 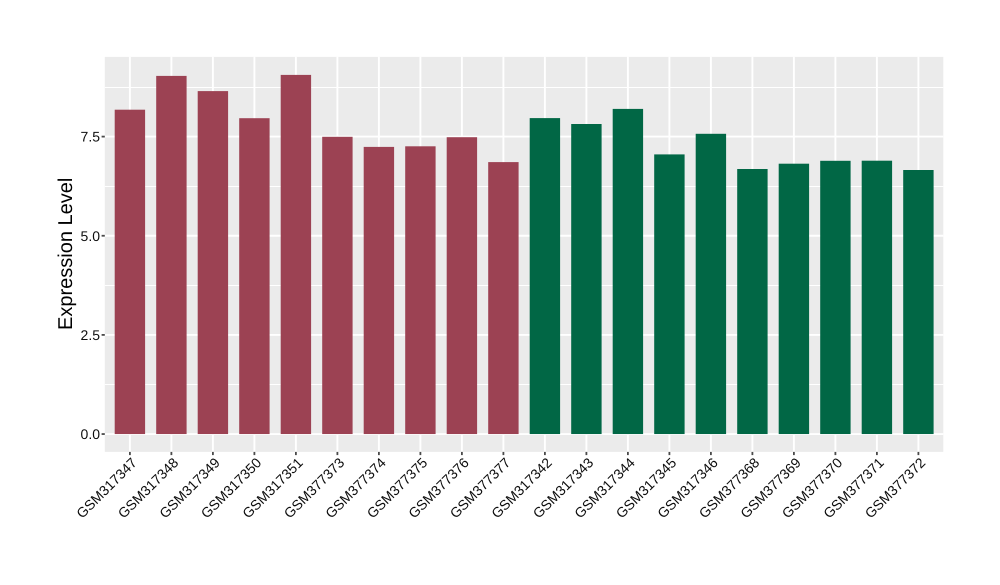 What do you see at coordinates (66, 254) in the screenshot?
I see `svg-text: Expression Level` at bounding box center [66, 254].